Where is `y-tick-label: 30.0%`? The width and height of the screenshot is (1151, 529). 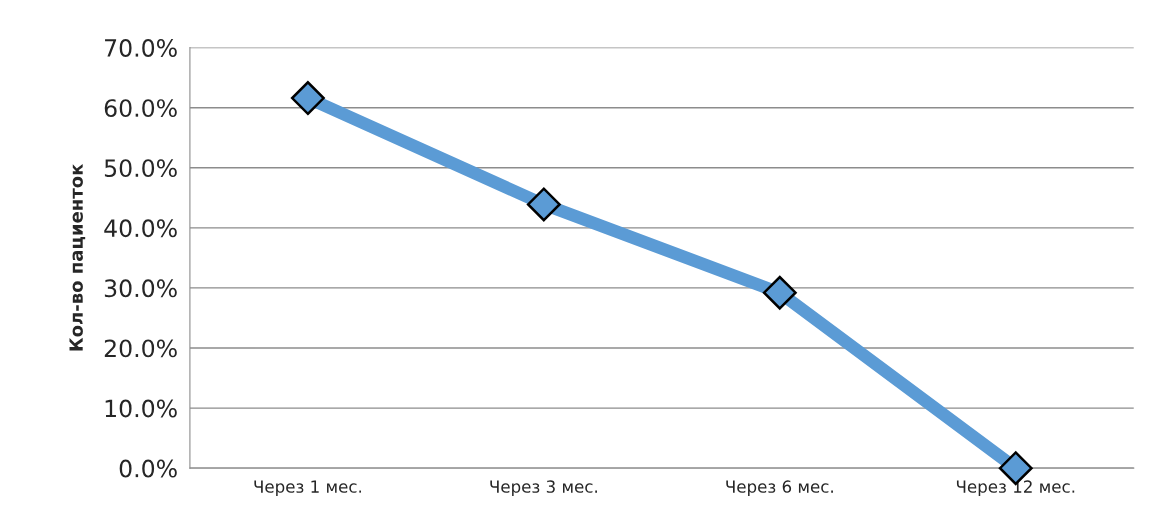
y-tick-label: 30.0% is located at coordinates (140, 288).